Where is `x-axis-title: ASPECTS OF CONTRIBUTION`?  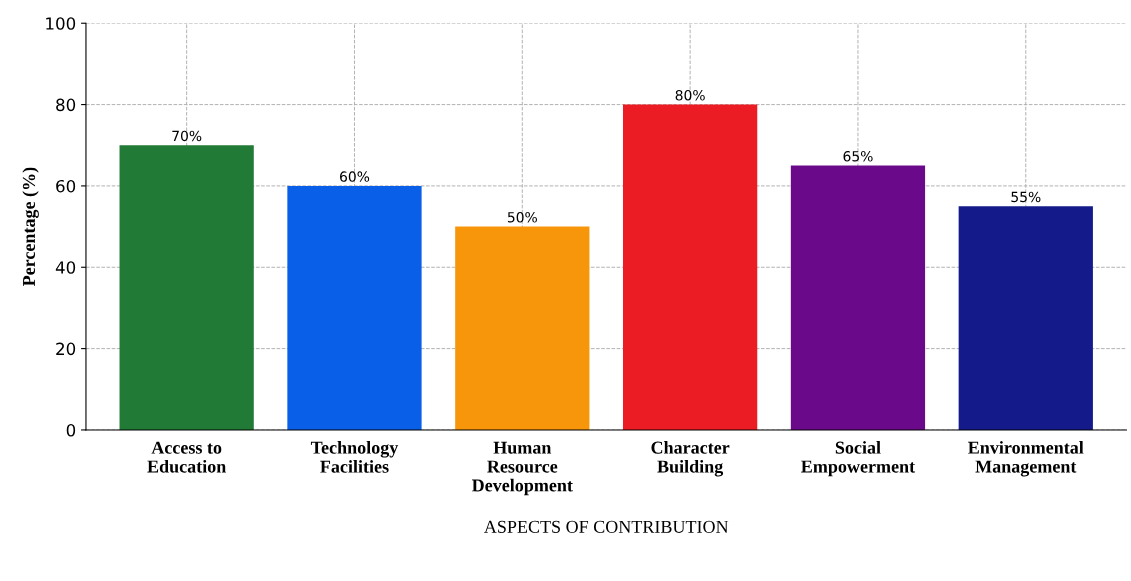 x-axis-title: ASPECTS OF CONTRIBUTION is located at coordinates (606, 526).